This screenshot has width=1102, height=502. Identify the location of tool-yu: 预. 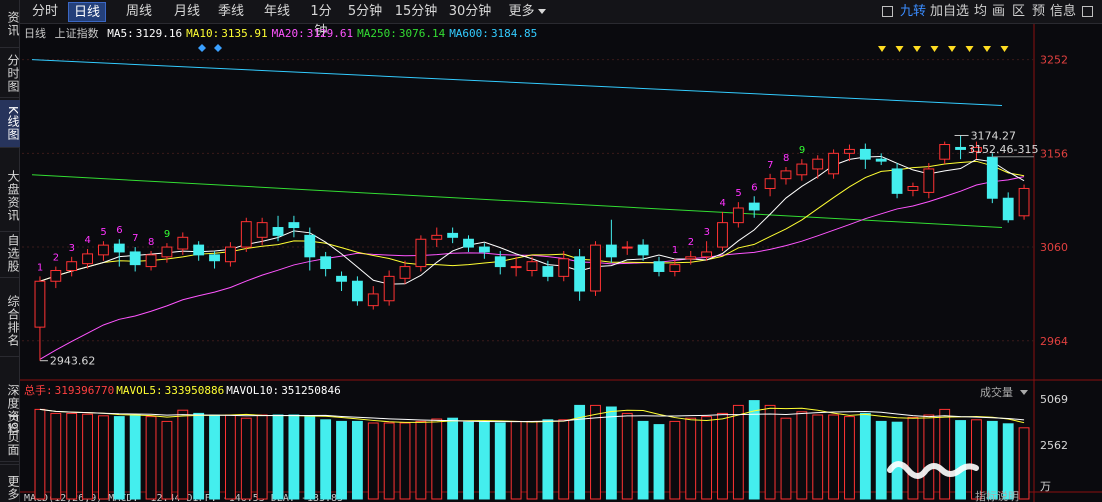
(1039, 11).